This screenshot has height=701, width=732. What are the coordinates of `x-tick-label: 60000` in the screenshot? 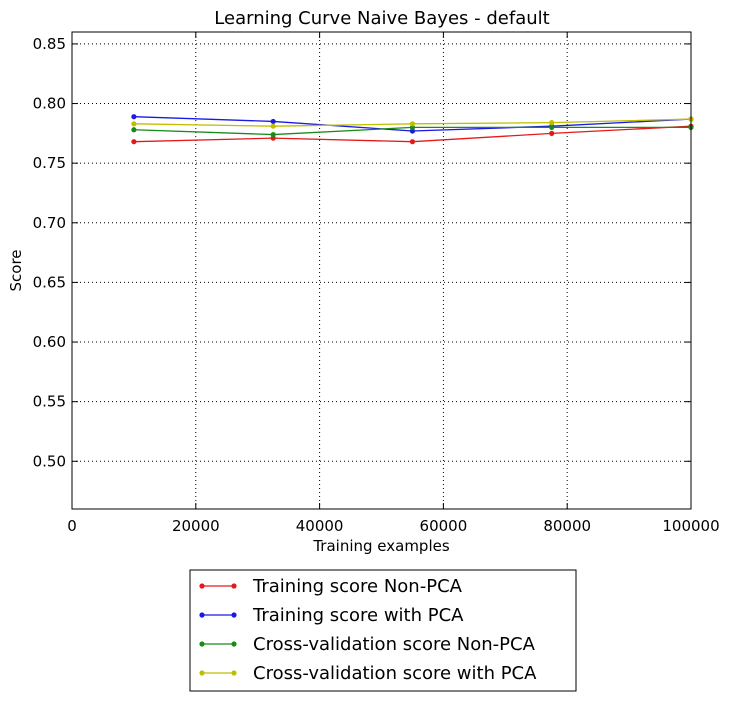 It's located at (444, 526).